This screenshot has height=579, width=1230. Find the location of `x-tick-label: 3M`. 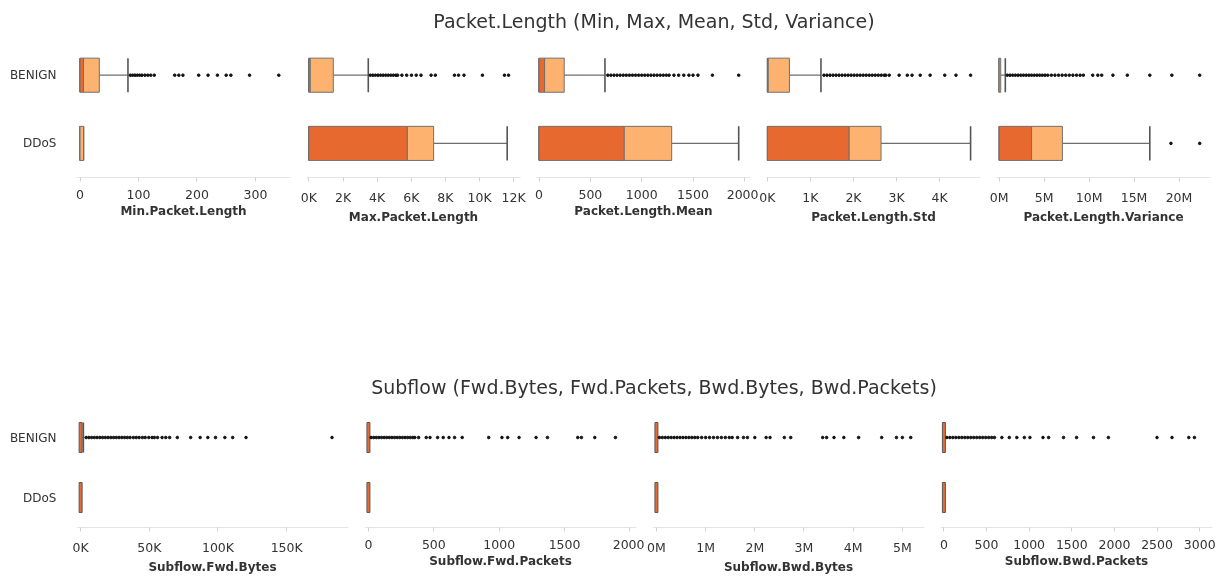

x-tick-label: 3M is located at coordinates (804, 547).